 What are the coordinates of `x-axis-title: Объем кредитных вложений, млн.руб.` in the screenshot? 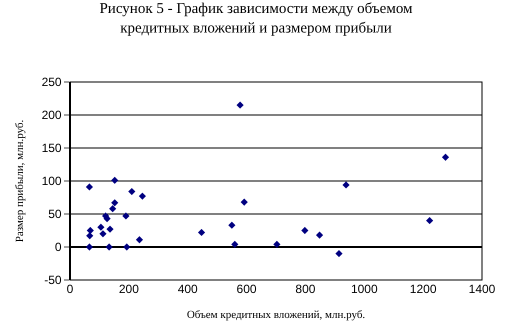 It's located at (276, 315).